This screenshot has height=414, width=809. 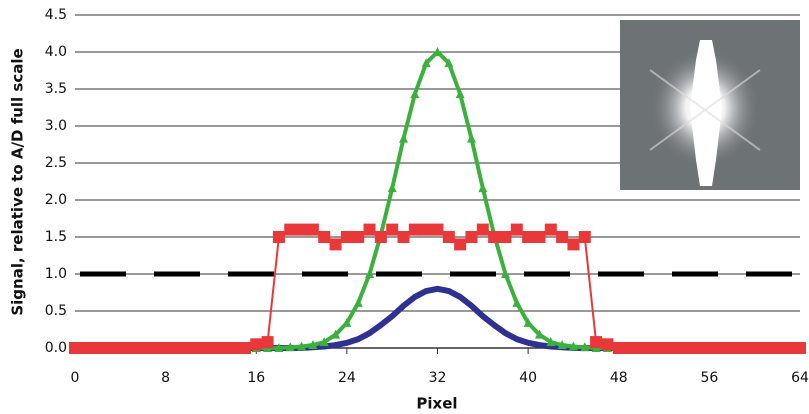 What do you see at coordinates (347, 378) in the screenshot?
I see `x-tick-label: 24` at bounding box center [347, 378].